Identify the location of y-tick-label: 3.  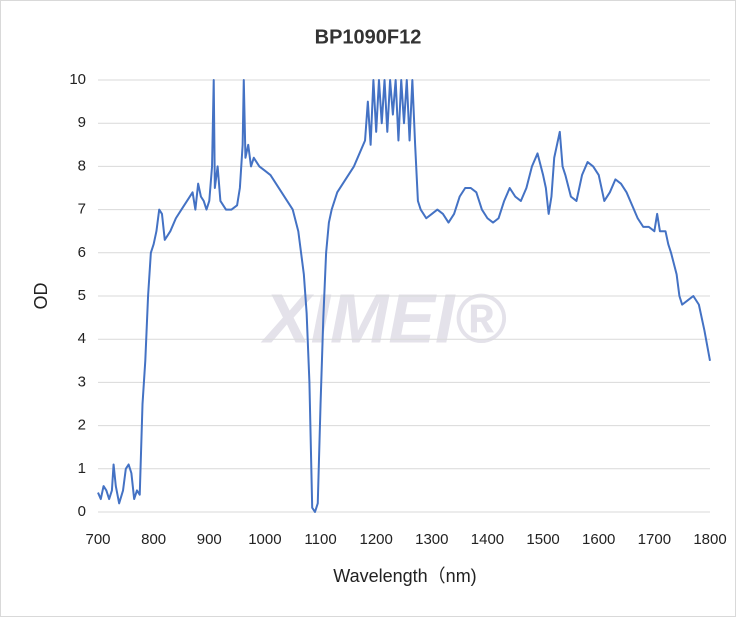
(82, 381).